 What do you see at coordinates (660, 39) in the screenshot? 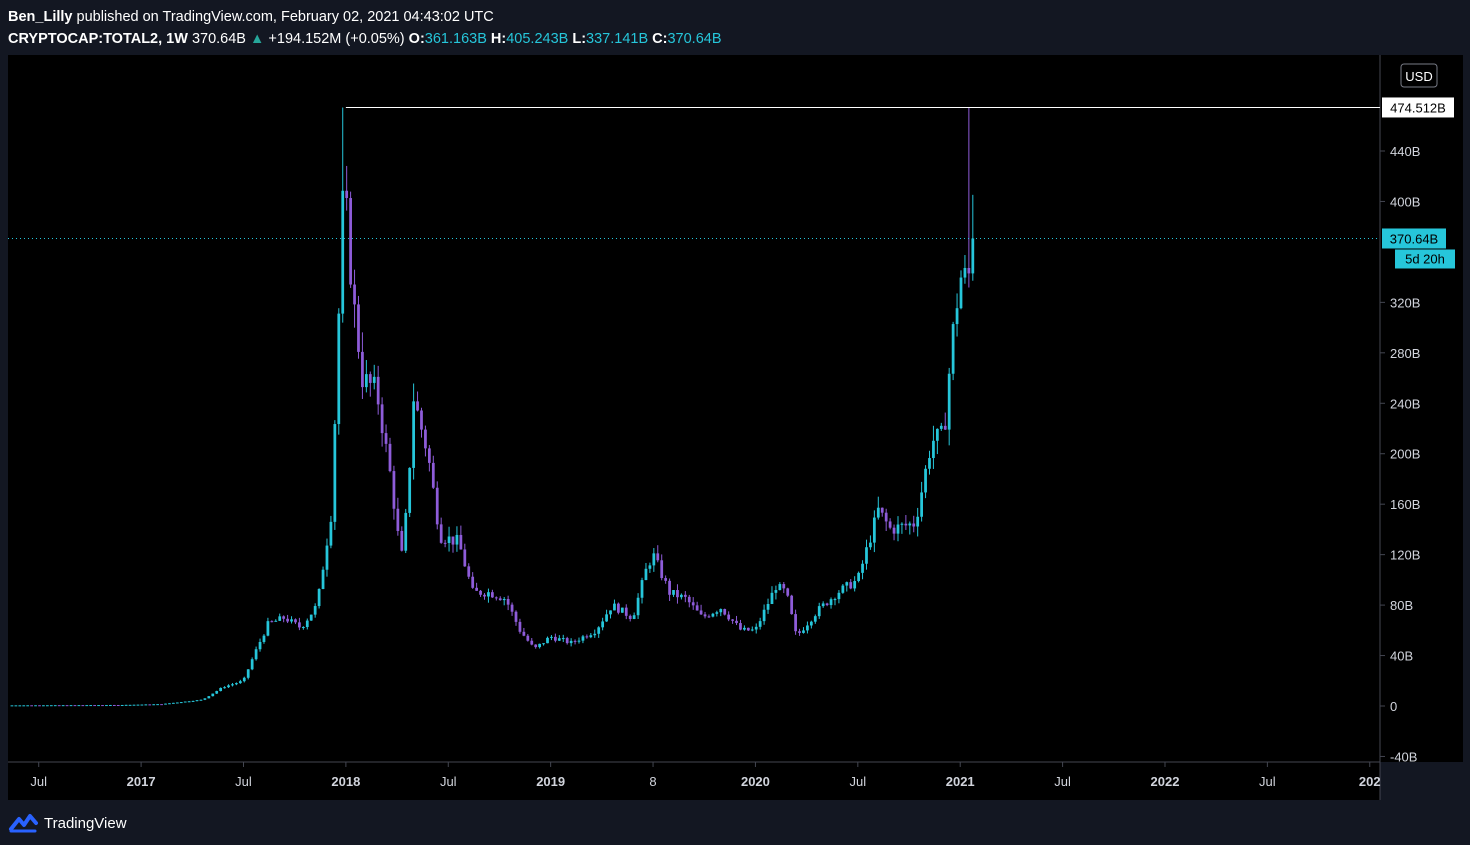
I see `close-label: C:` at bounding box center [660, 39].